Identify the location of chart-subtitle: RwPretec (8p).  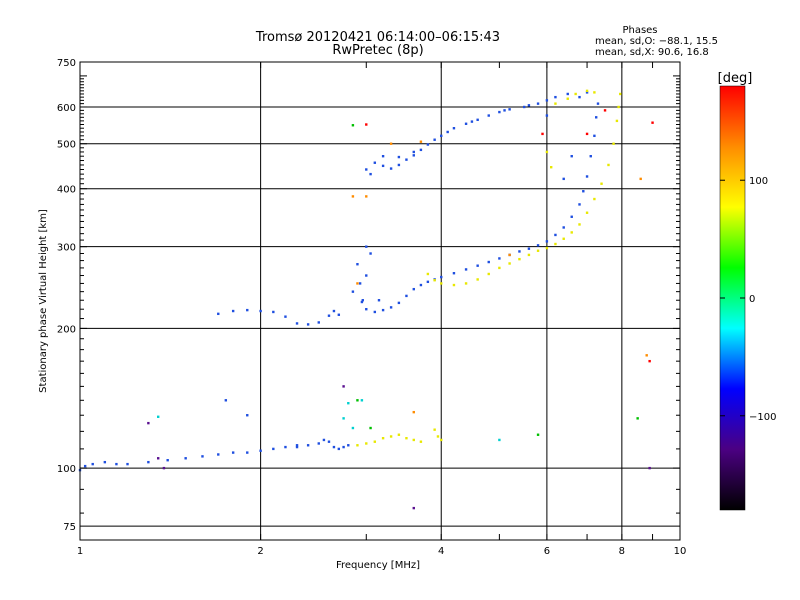
(377, 50).